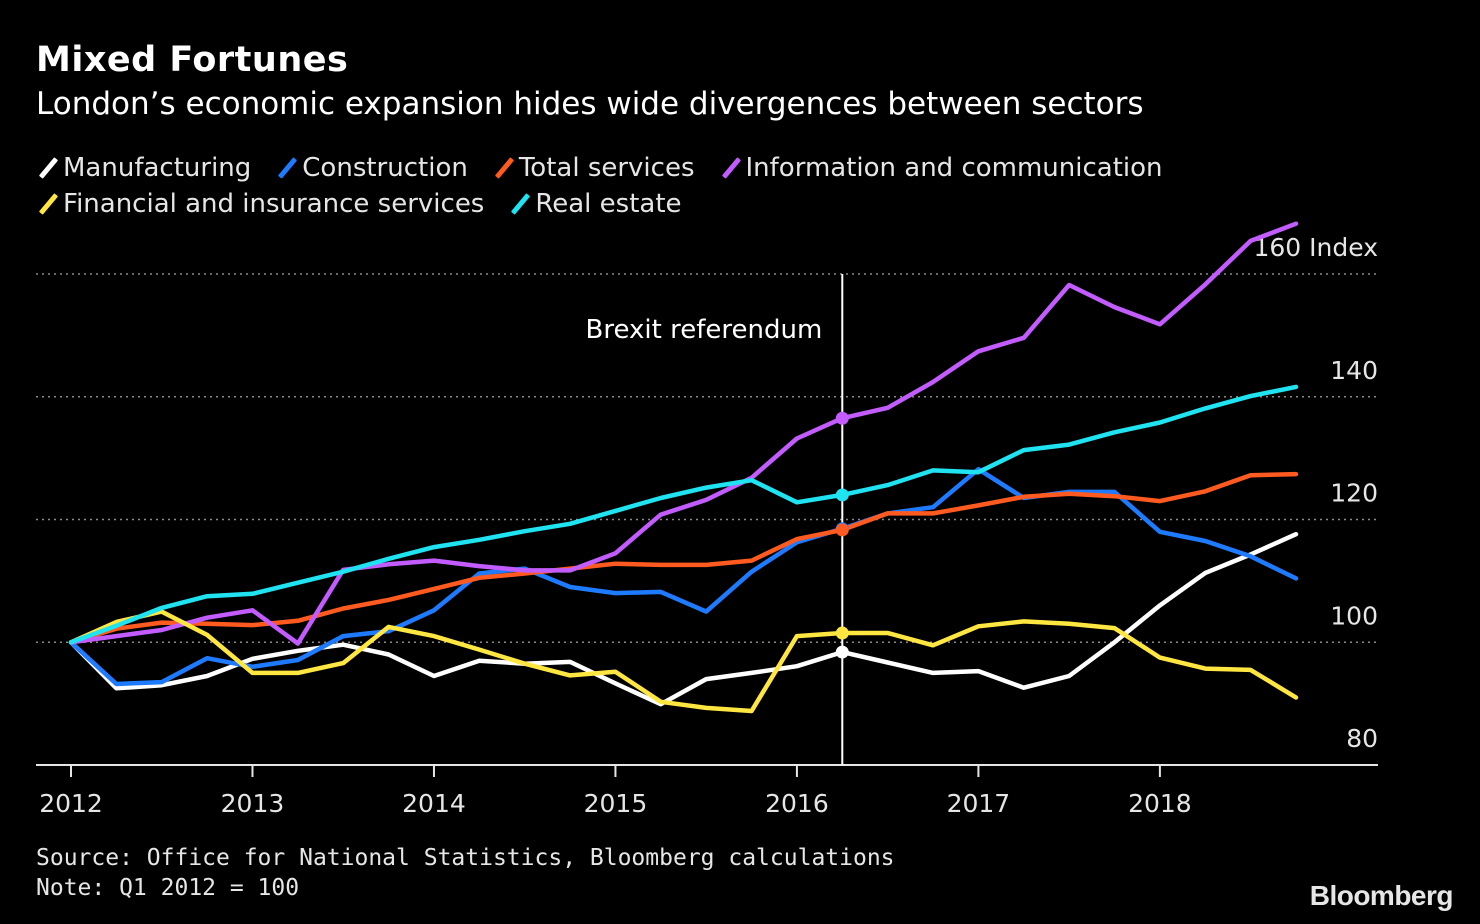  I want to click on x-tick-label-2015: 2015, so click(616, 803).